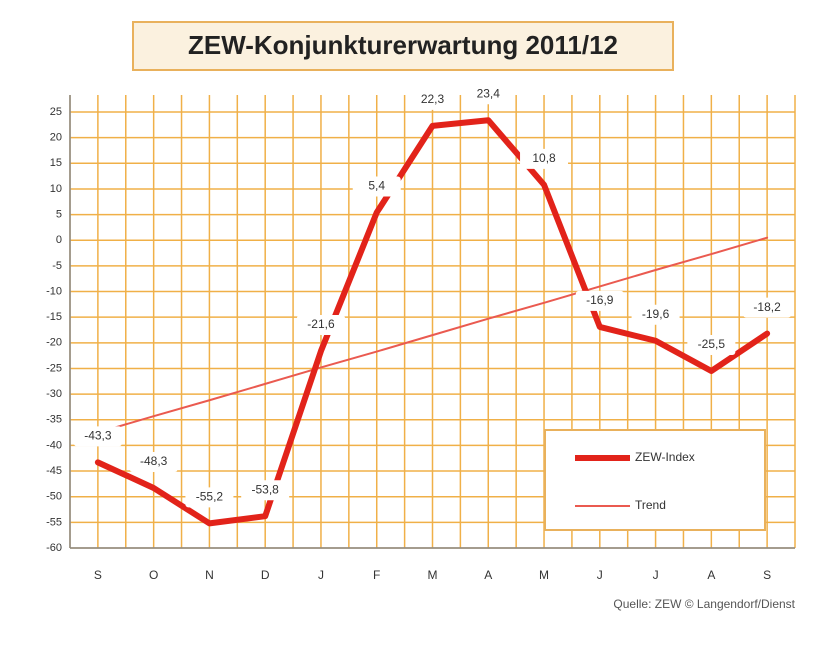 The image size is (825, 645). I want to click on y-tick-label: -30, so click(54, 394).